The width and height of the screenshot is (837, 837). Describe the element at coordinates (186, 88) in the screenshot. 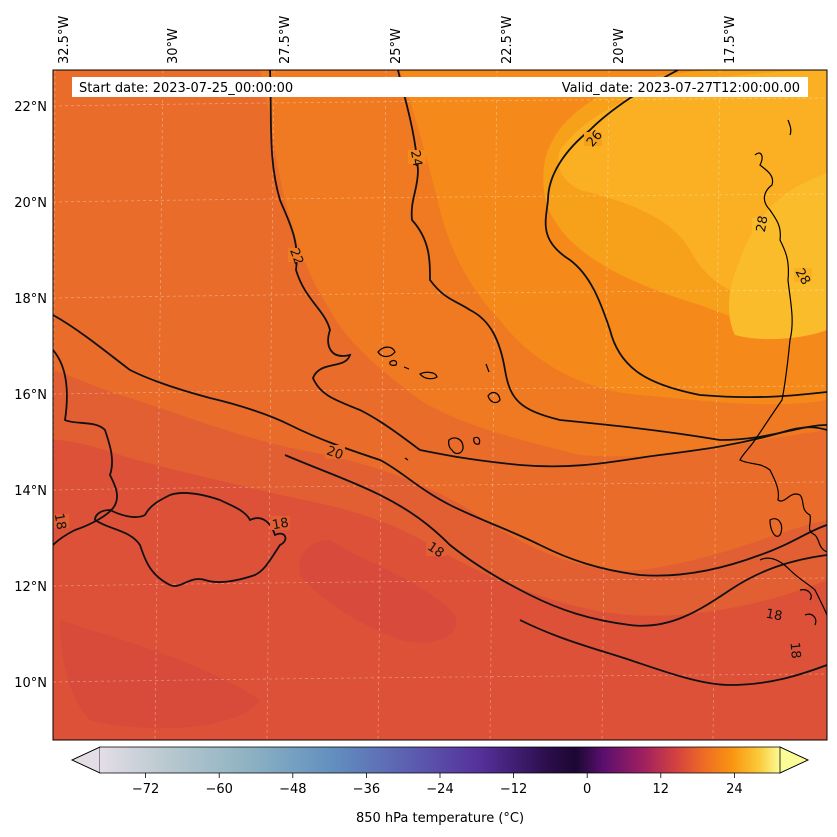

I see `start-date-label: Start date: 2023-07-25_00:00:00` at that location.